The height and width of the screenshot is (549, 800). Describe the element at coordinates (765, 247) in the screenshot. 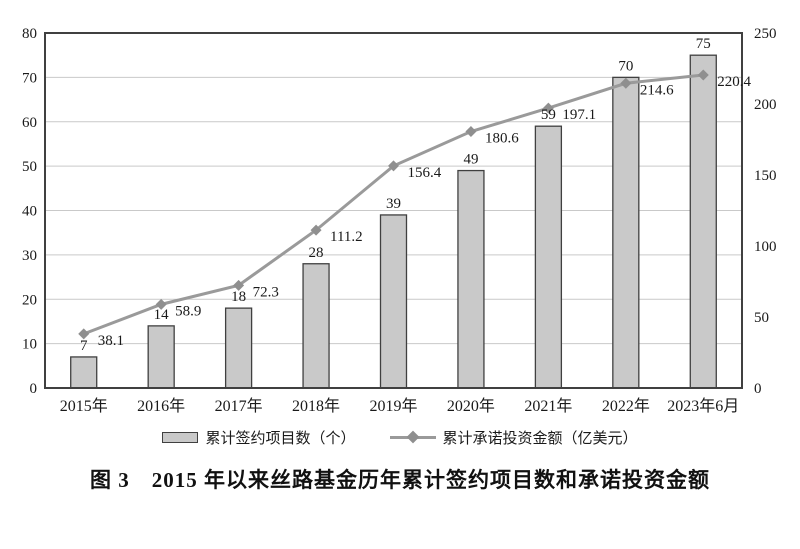

I see `right-axis-tick-label: 100` at that location.